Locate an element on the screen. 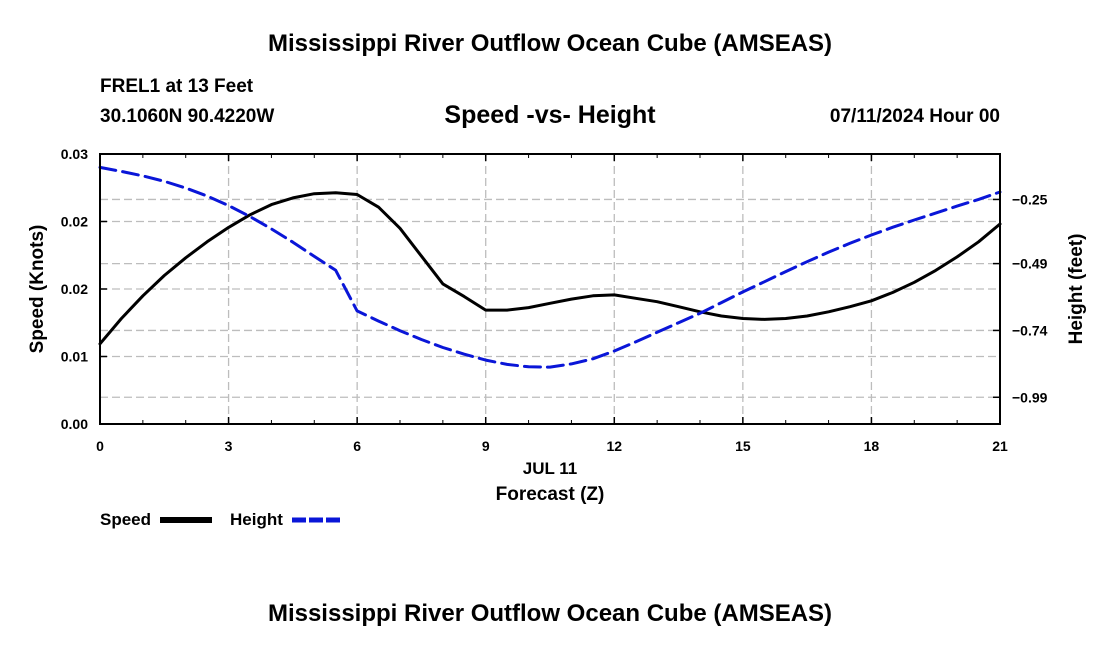 Image resolution: width=1100 pixels, height=650 pixels. y-left-tick-label: 0.00 is located at coordinates (74, 424).